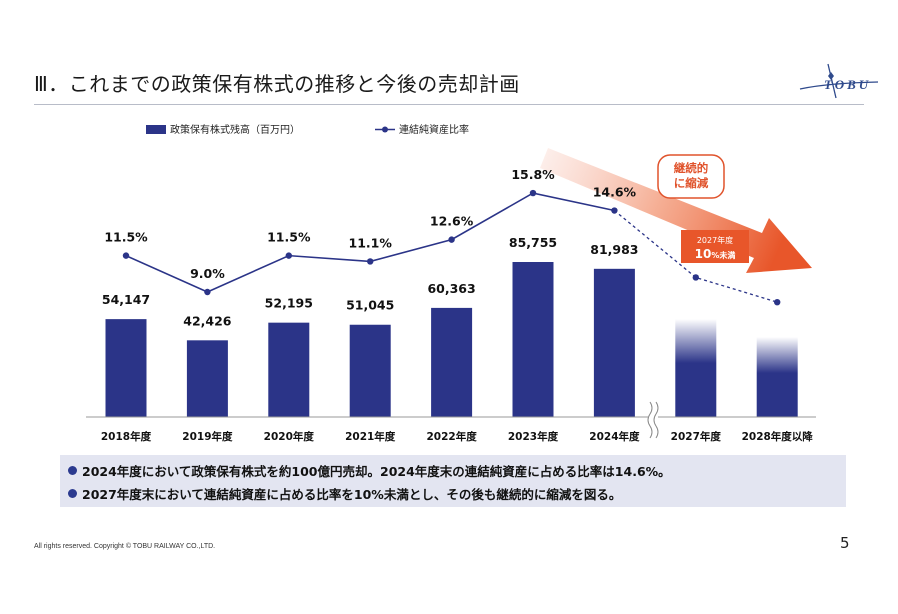 This screenshot has width=898, height=614. What do you see at coordinates (289, 436) in the screenshot?
I see `x-tick-label: 2020年度` at bounding box center [289, 436].